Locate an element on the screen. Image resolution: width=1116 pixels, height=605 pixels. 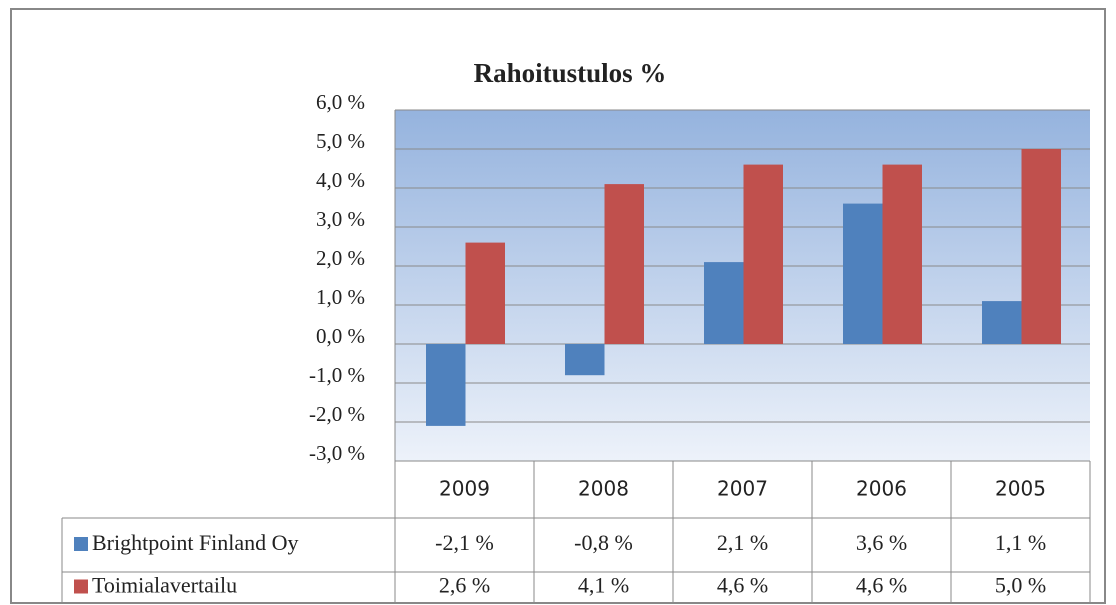
legend-label: Toimialavertailu is located at coordinates (164, 585).